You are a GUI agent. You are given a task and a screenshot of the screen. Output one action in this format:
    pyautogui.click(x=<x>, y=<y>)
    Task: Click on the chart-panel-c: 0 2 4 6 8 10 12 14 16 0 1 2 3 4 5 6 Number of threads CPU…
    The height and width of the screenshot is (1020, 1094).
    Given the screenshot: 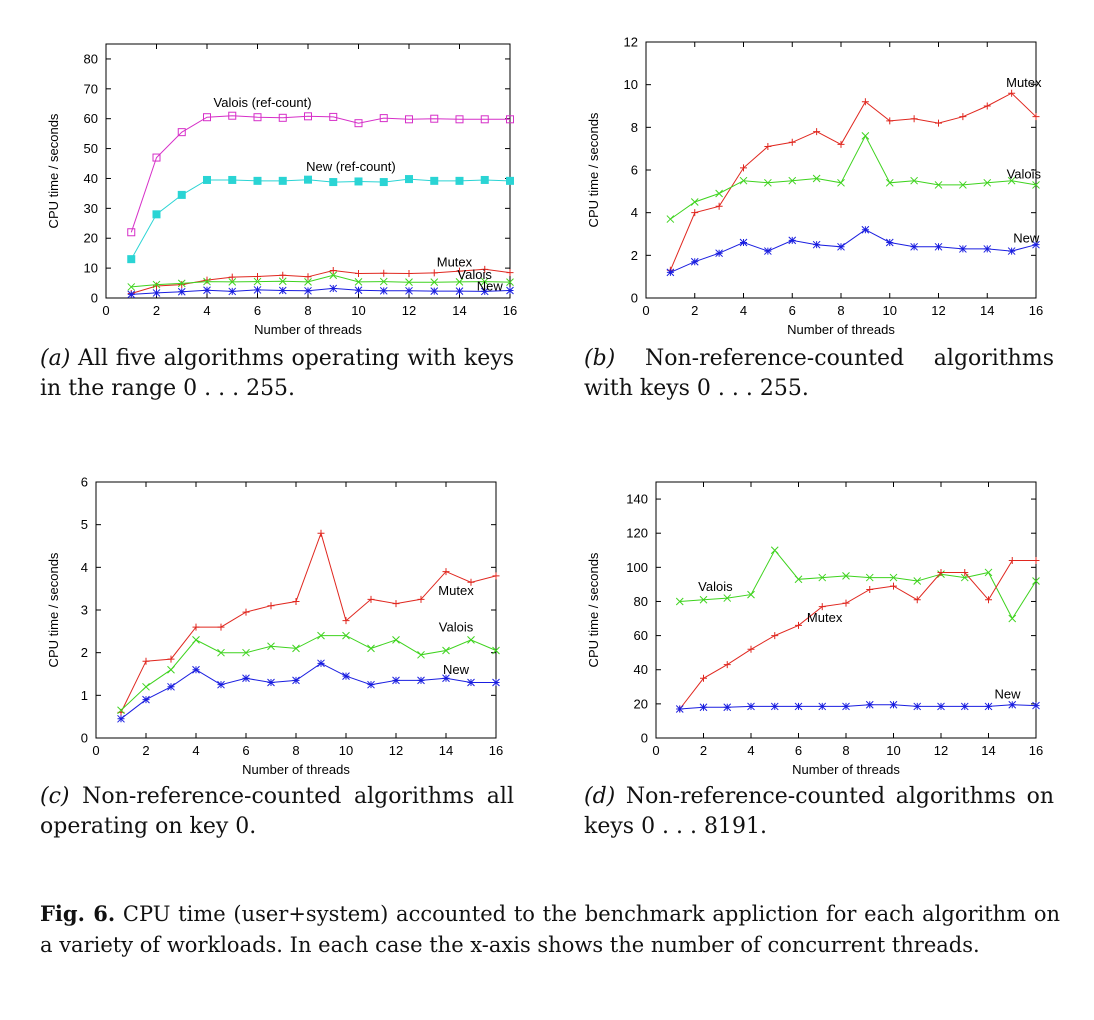 What is the action you would take?
    pyautogui.click(x=285, y=630)
    